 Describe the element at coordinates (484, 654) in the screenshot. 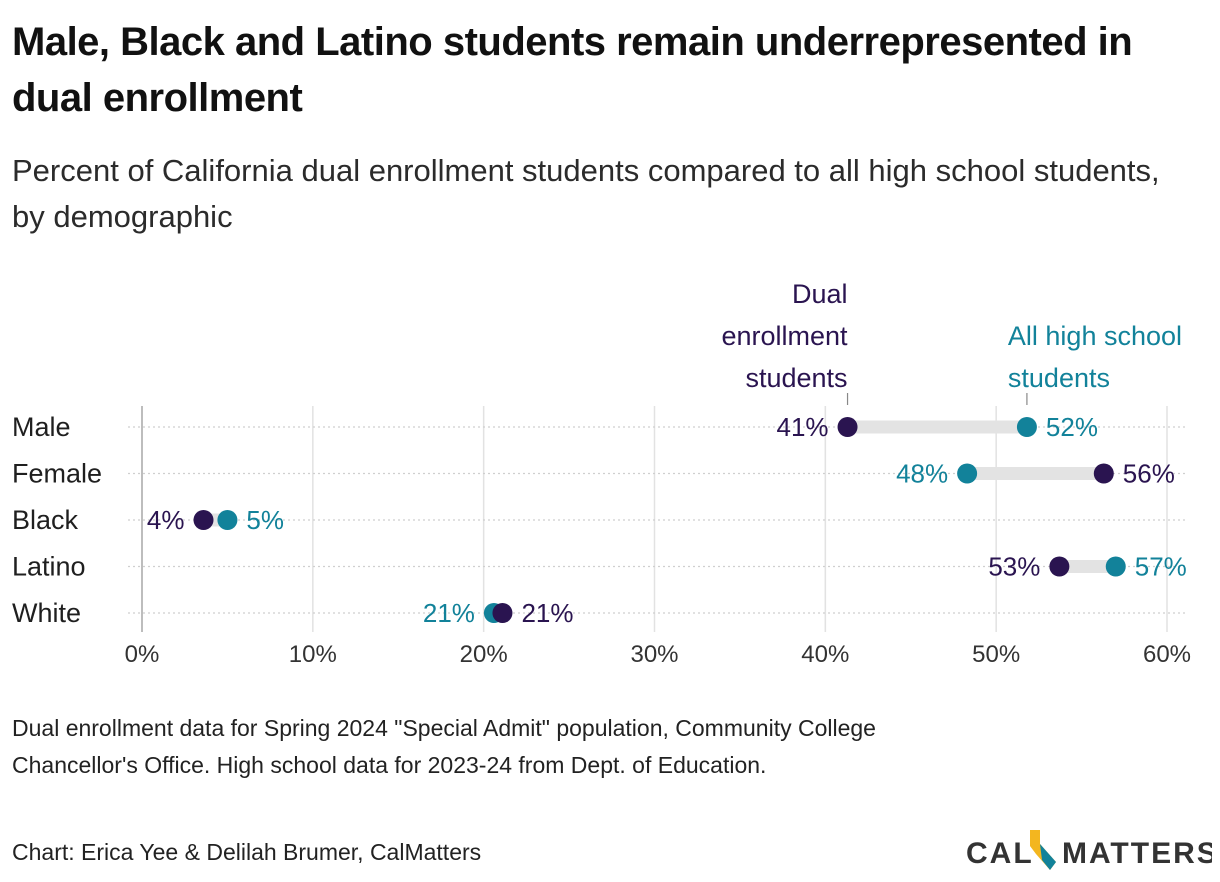

I see `x-tick-label: 20%` at that location.